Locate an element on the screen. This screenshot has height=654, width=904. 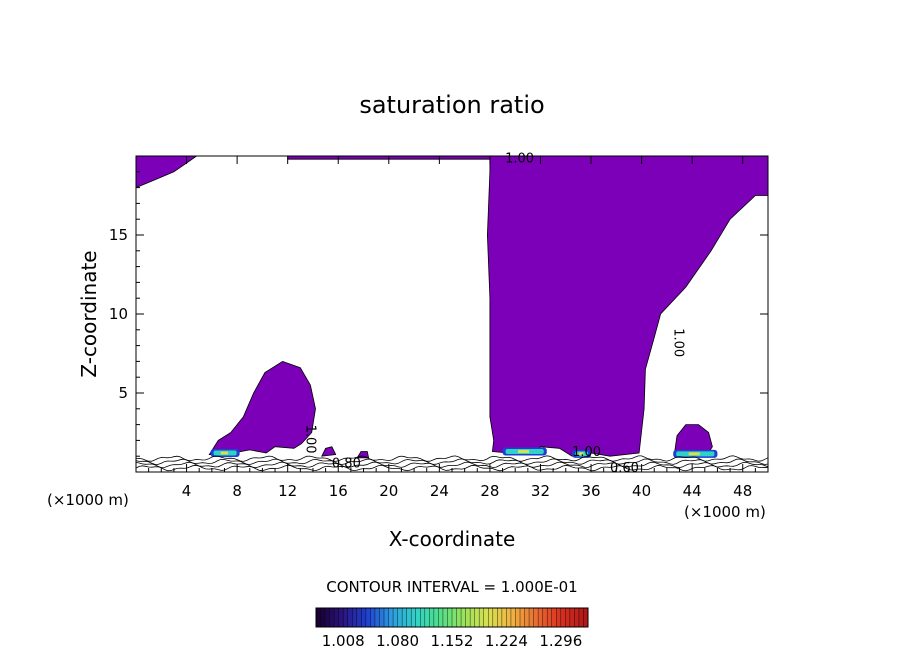
x-tick-label: 8 is located at coordinates (237, 491).